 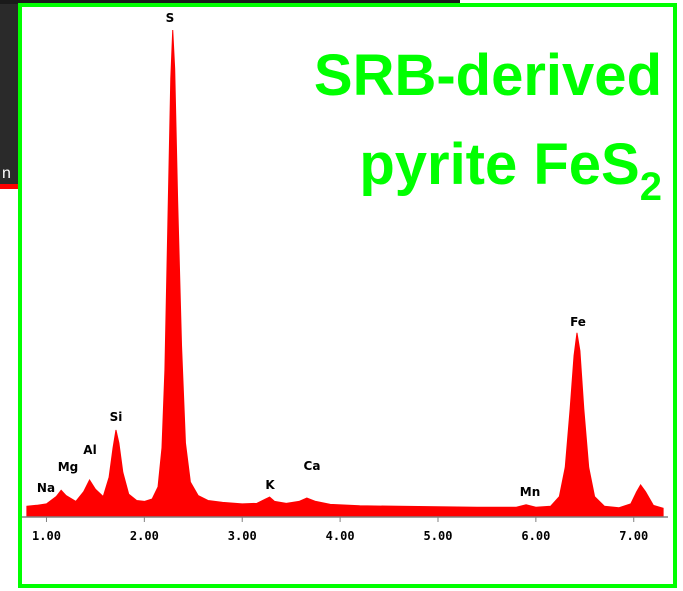 What do you see at coordinates (340, 536) in the screenshot?
I see `x-tick-label: 4.00` at bounding box center [340, 536].